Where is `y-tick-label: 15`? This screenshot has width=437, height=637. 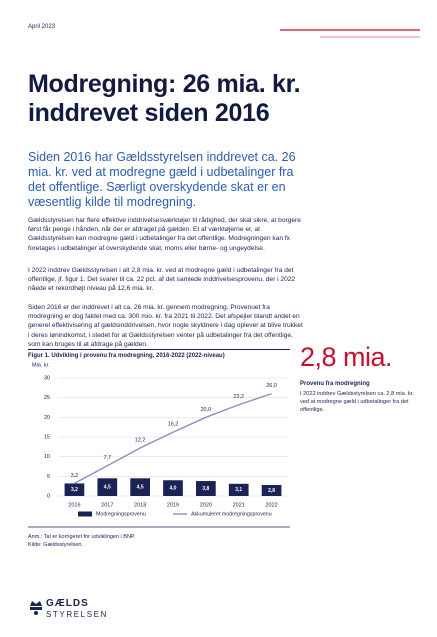 y-tick-label: 15 is located at coordinates (47, 437).